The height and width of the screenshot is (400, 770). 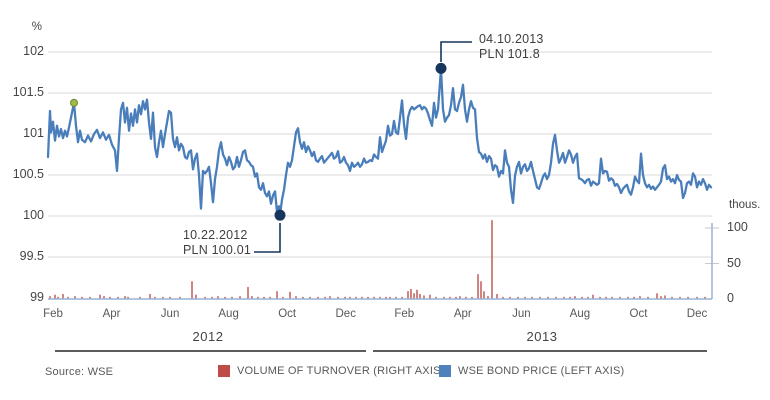 What do you see at coordinates (445, 371) in the screenshot?
I see `price-legend-swatch` at bounding box center [445, 371].